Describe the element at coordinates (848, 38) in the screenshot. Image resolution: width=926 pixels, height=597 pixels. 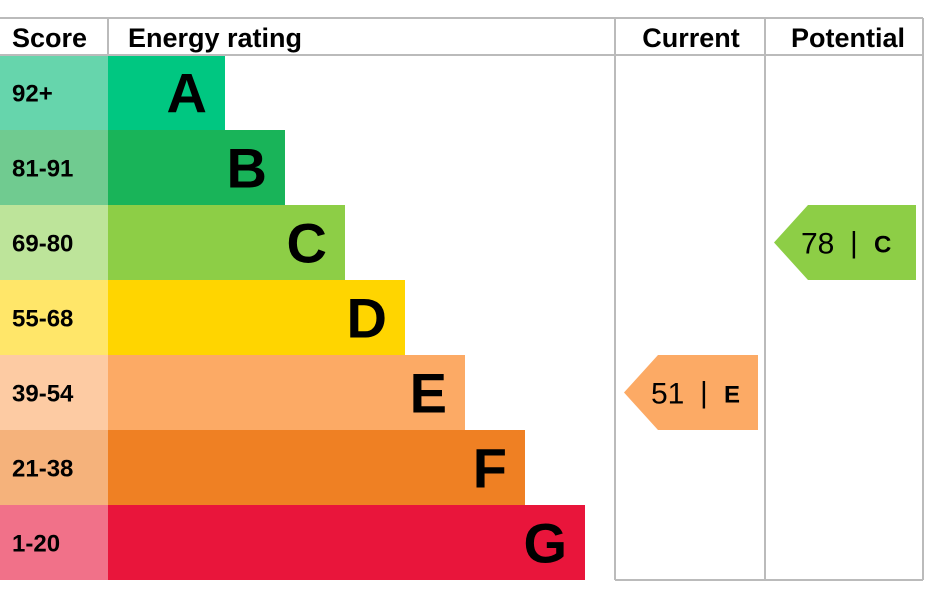
I see `header-potential: Potential` at that location.